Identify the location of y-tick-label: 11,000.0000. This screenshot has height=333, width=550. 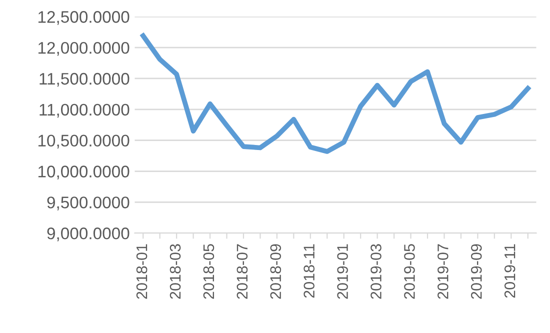
(85, 111).